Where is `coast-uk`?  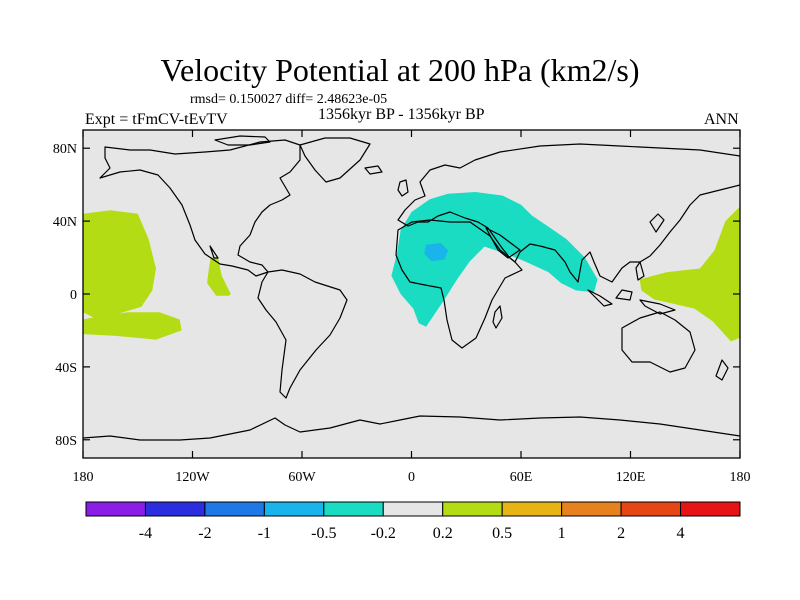
coast-uk is located at coordinates (403, 188).